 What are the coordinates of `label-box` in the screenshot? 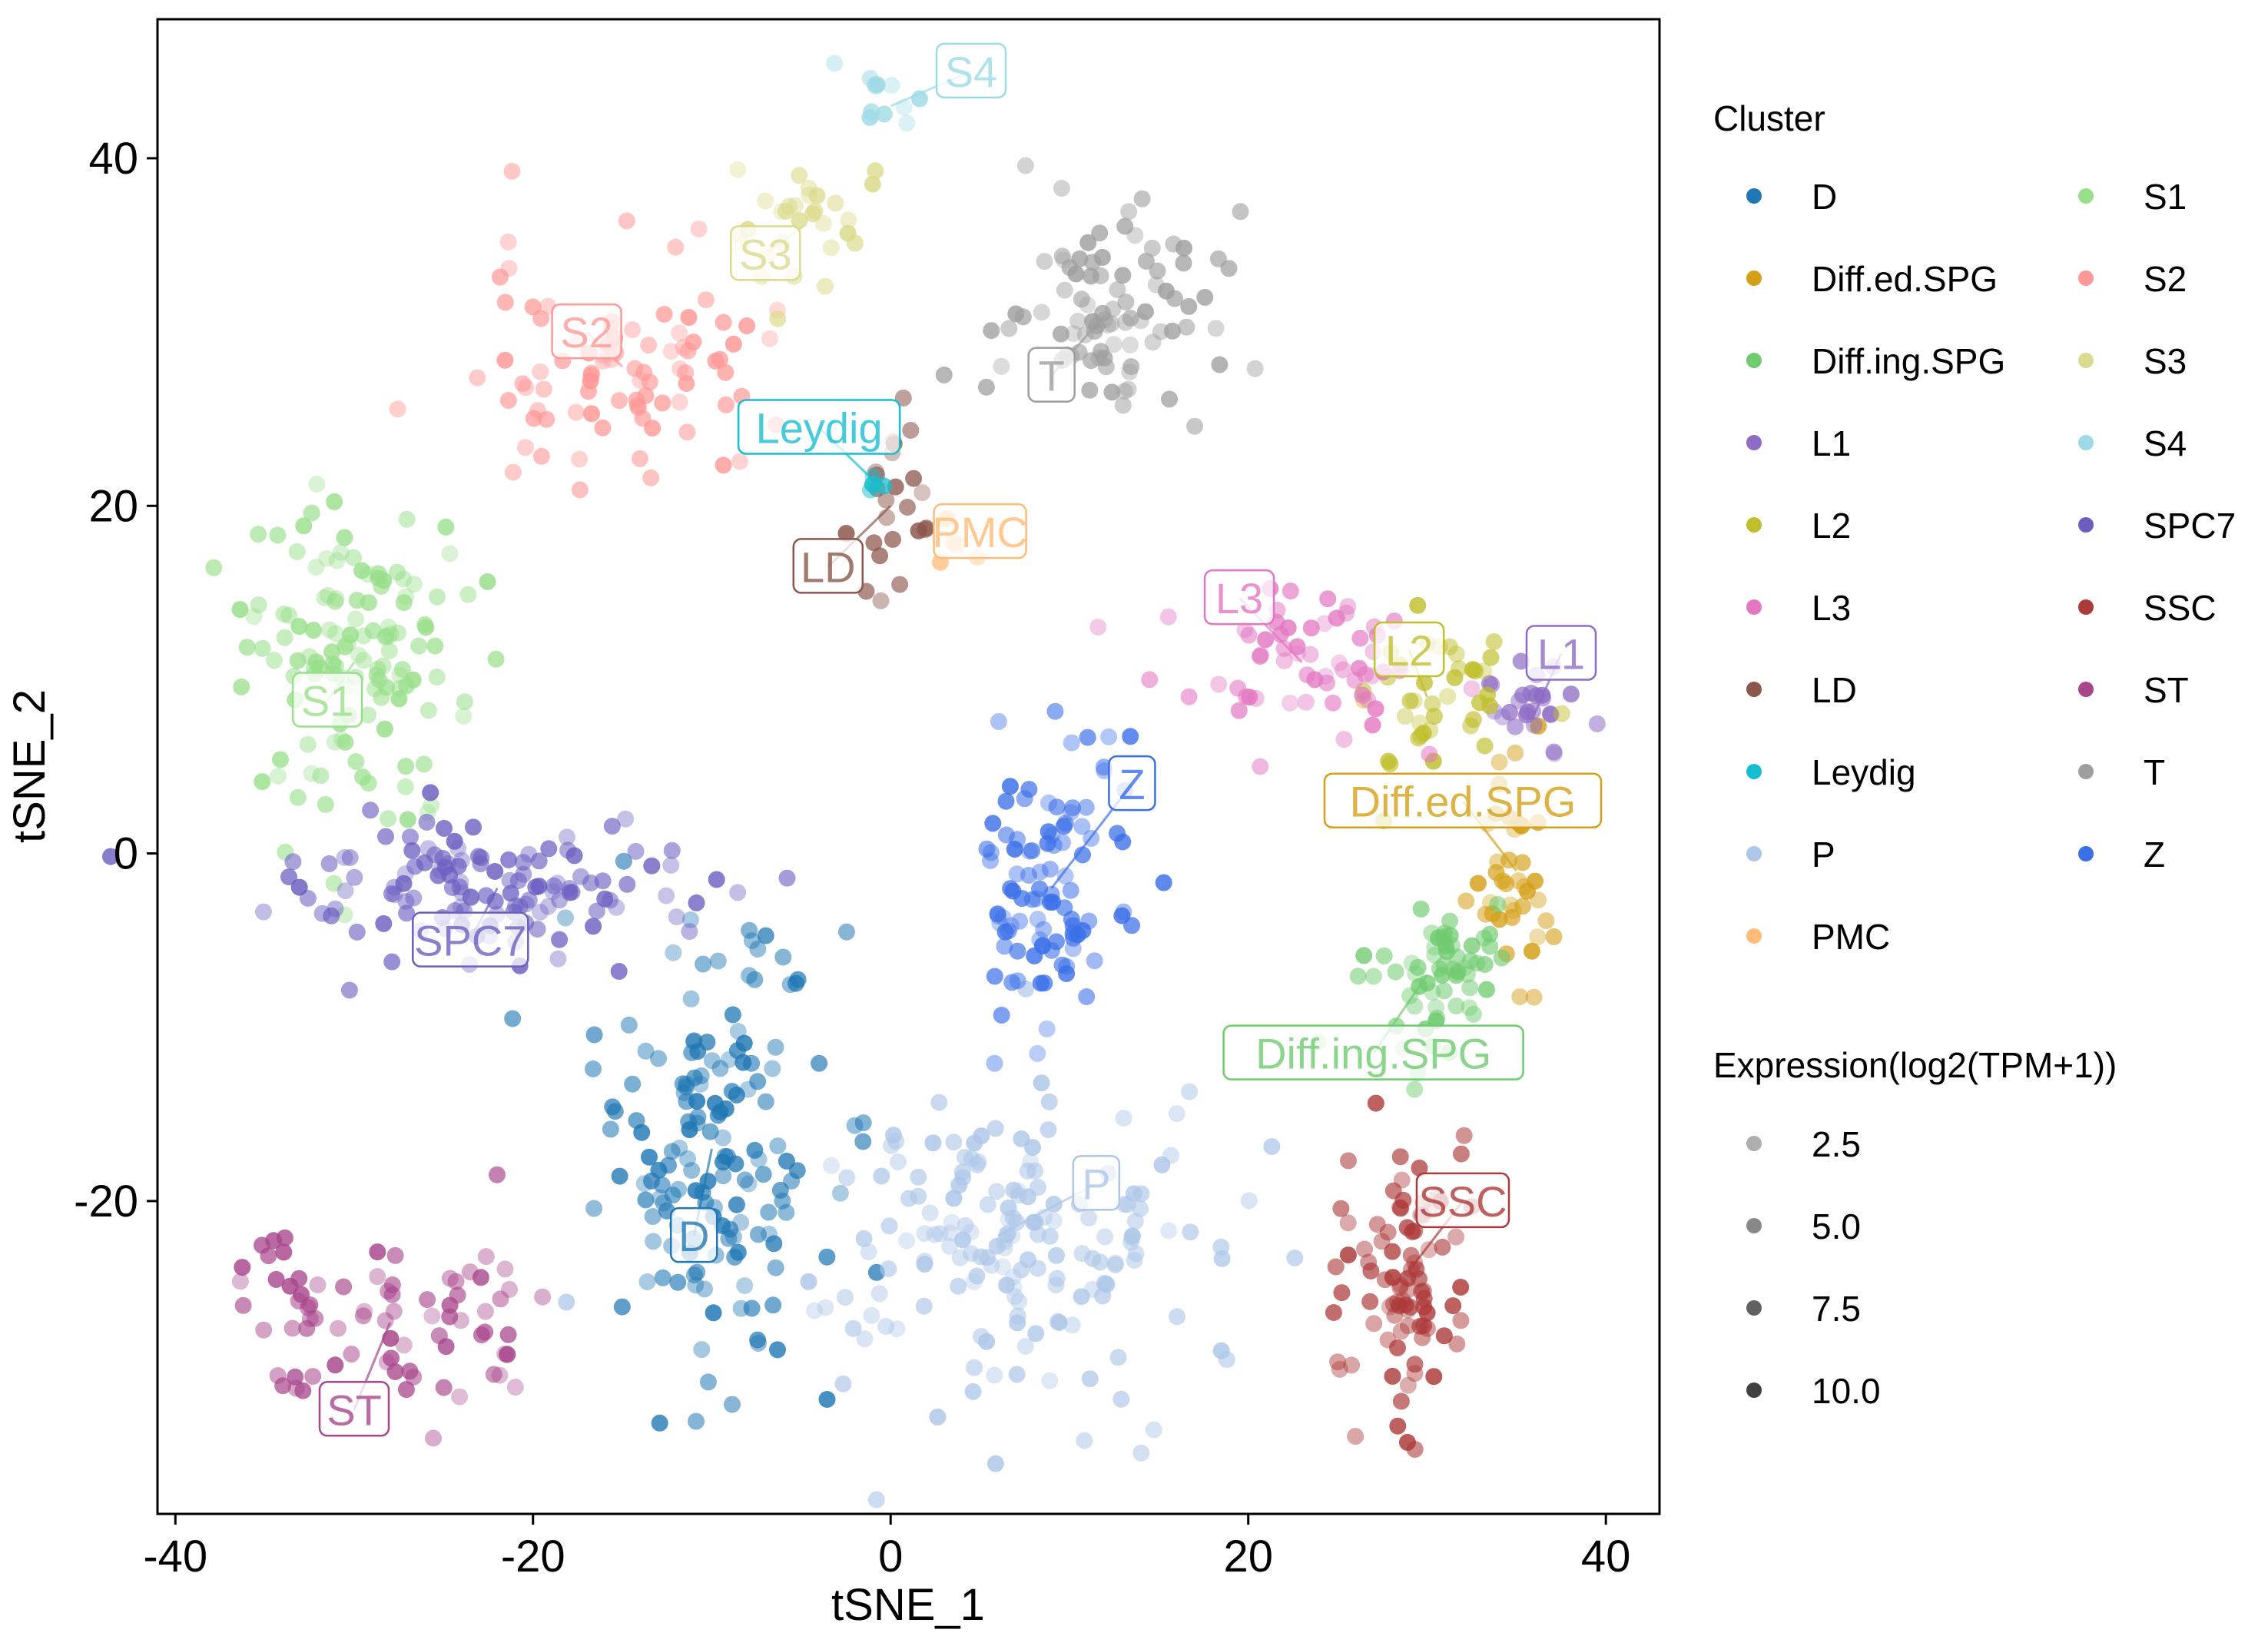 It's located at (1561, 653).